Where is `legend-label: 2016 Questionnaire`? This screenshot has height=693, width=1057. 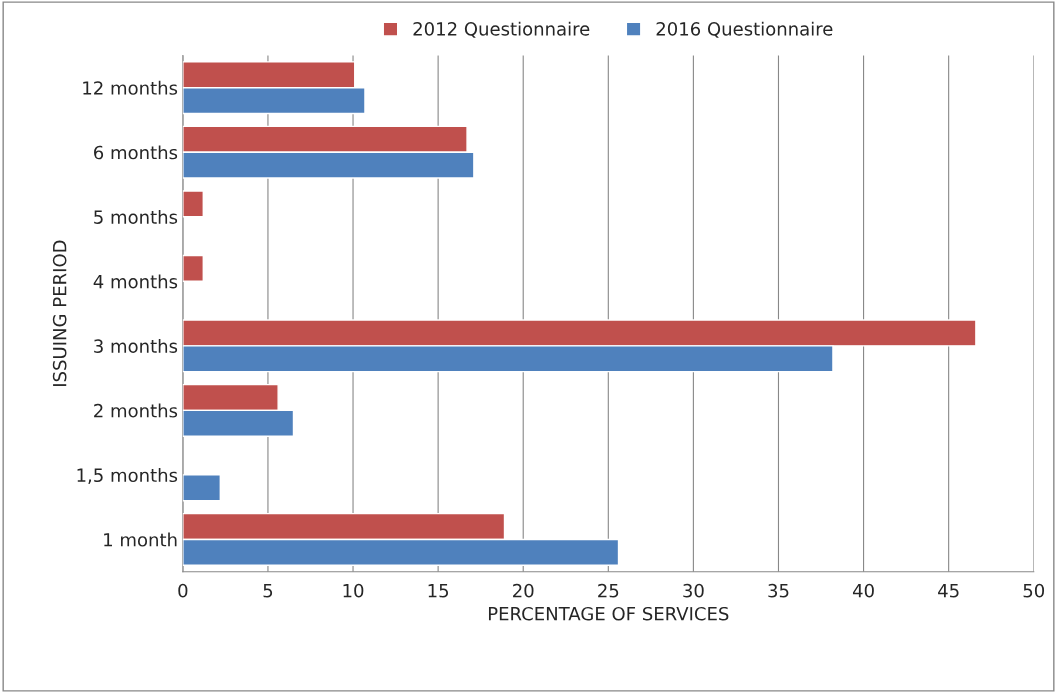
legend-label: 2016 Questionnaire is located at coordinates (744, 29).